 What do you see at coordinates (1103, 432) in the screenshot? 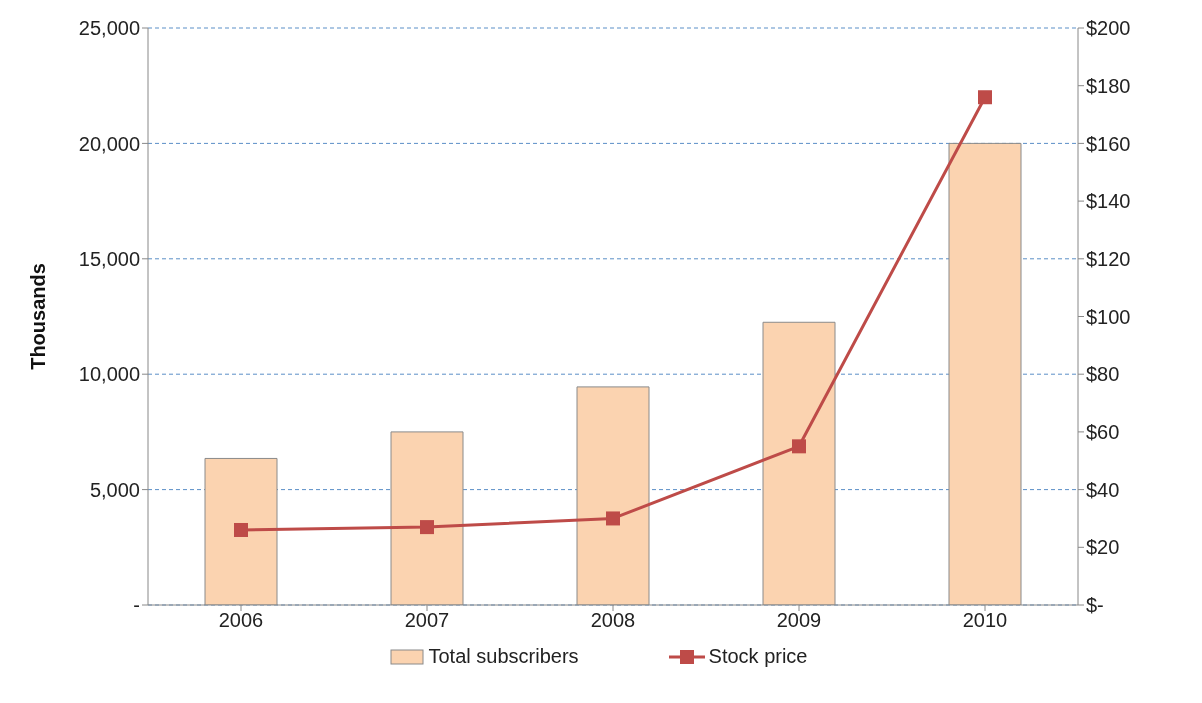
I see `y2-tick-label: $60` at bounding box center [1103, 432].